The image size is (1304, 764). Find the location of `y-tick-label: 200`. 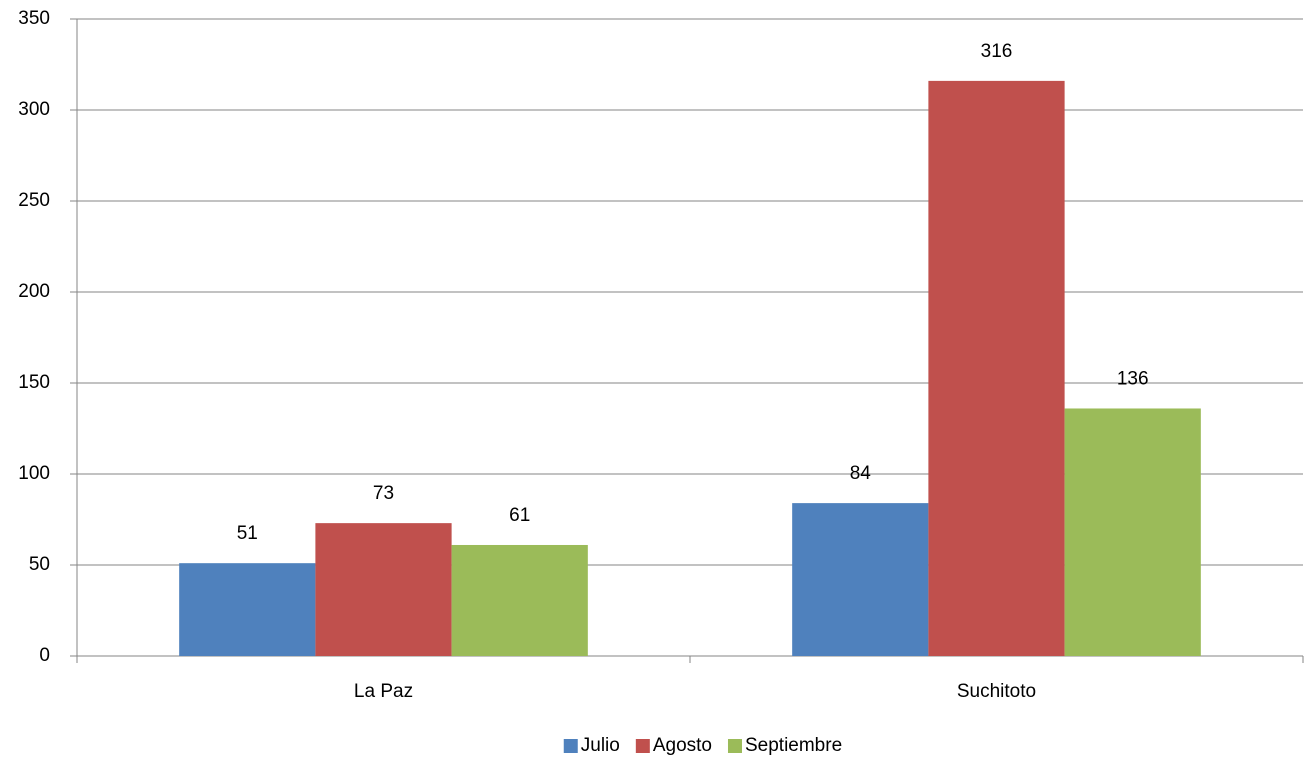

y-tick-label: 200 is located at coordinates (34, 291).